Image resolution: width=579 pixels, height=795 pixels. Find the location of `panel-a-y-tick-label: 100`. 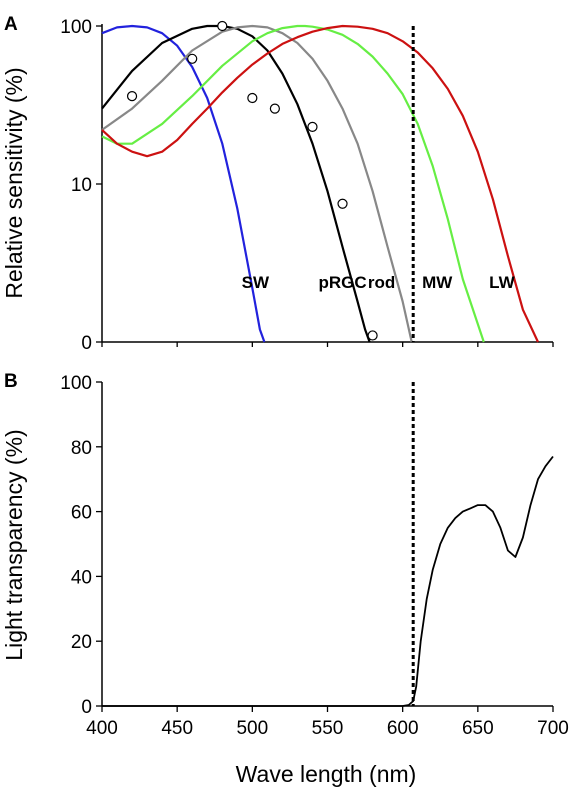

panel-a-y-tick-label: 100 is located at coordinates (76, 27).